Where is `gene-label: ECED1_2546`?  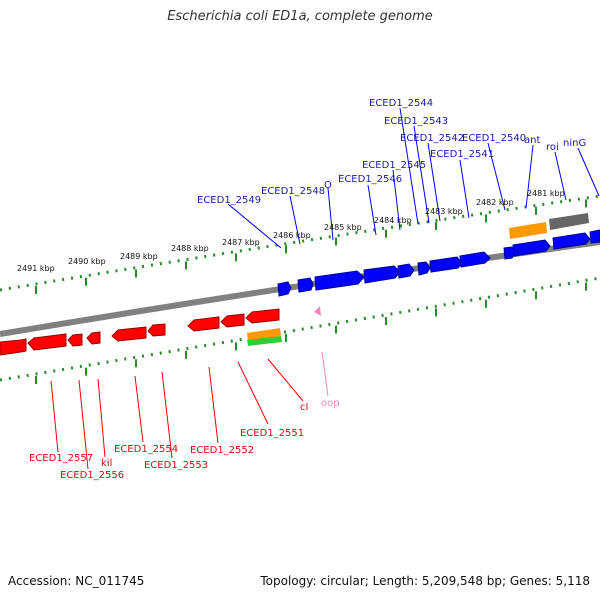
gene-label: ECED1_2546 is located at coordinates (370, 179).